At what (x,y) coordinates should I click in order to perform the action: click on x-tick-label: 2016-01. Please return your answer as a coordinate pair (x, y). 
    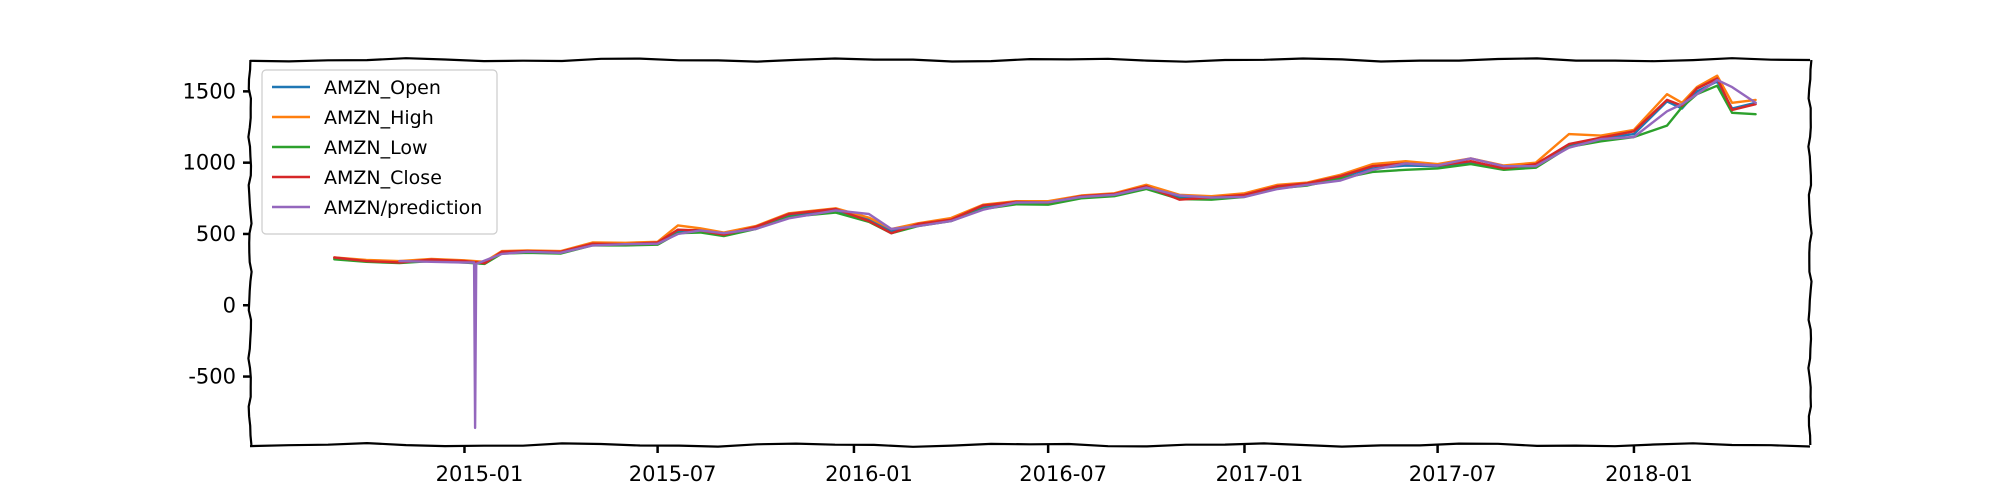
    Looking at the image, I should click on (869, 474).